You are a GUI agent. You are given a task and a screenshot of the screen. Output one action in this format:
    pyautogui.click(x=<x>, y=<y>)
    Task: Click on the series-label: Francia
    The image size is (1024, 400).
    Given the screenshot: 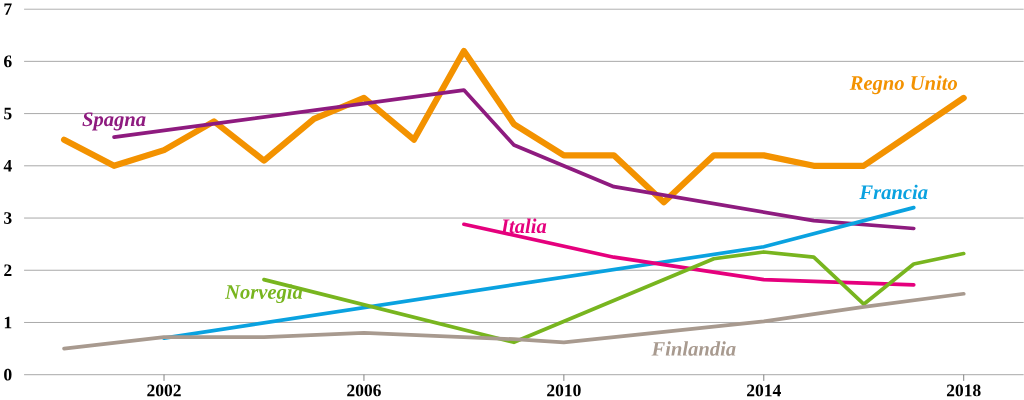 What is the action you would take?
    pyautogui.click(x=893, y=192)
    